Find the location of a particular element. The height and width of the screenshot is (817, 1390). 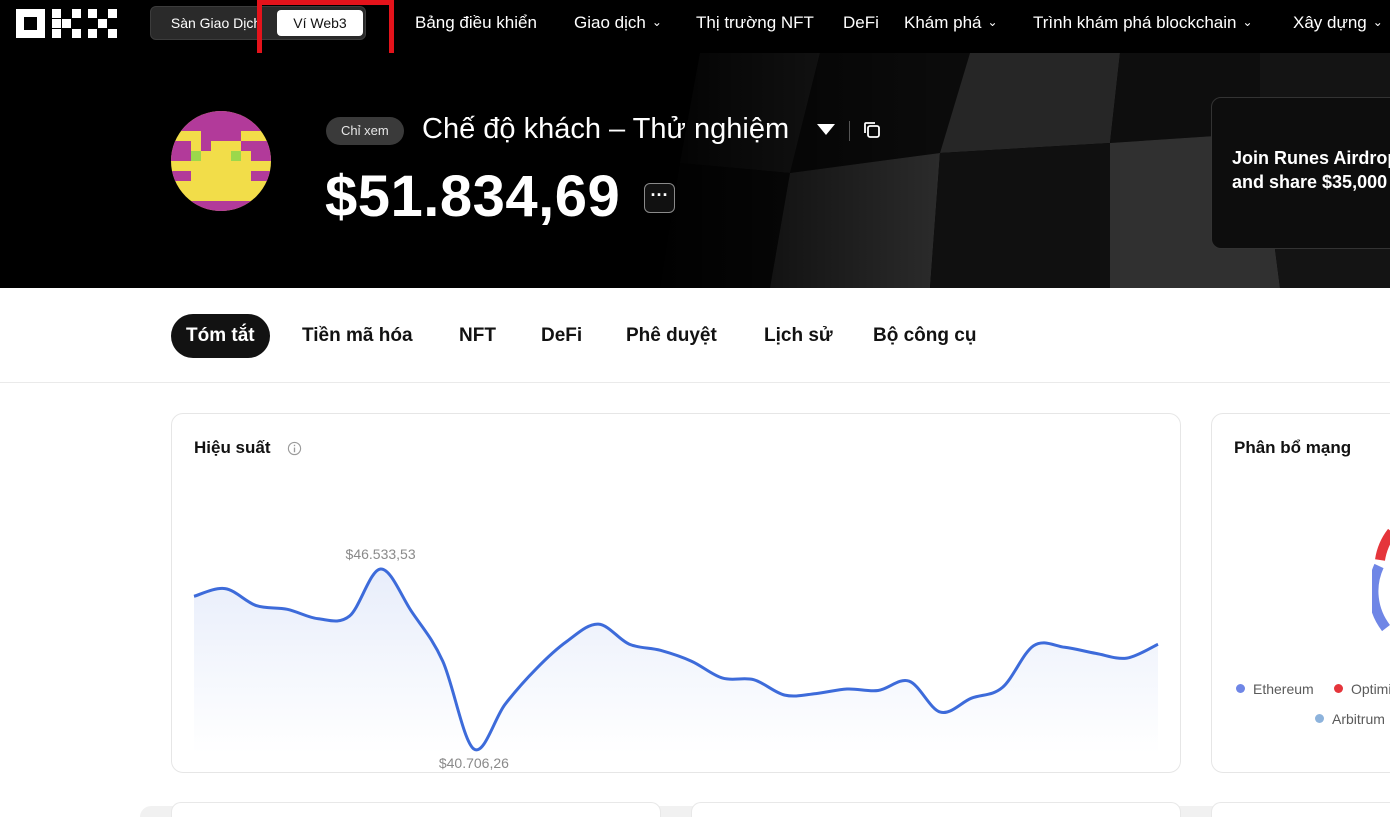

chart-max-label: $46.533,53 is located at coordinates (381, 554).